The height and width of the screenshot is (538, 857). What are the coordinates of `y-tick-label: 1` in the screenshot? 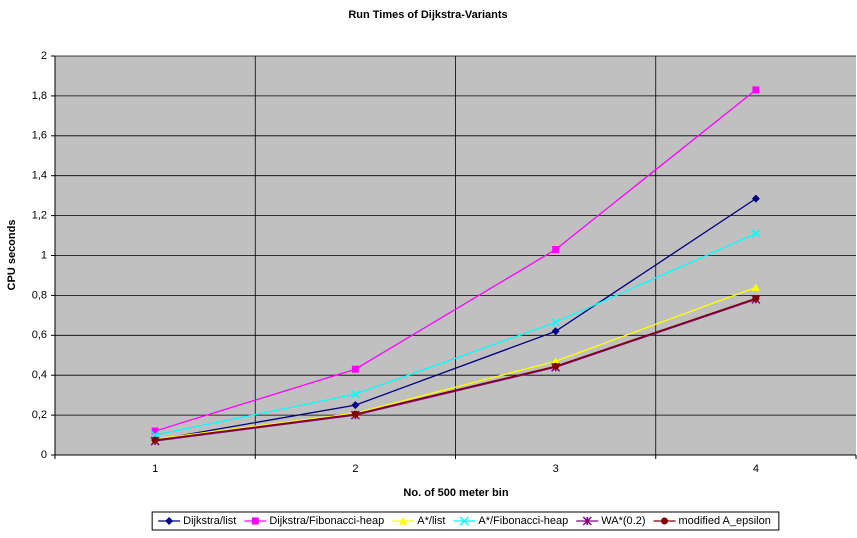 It's located at (44, 255).